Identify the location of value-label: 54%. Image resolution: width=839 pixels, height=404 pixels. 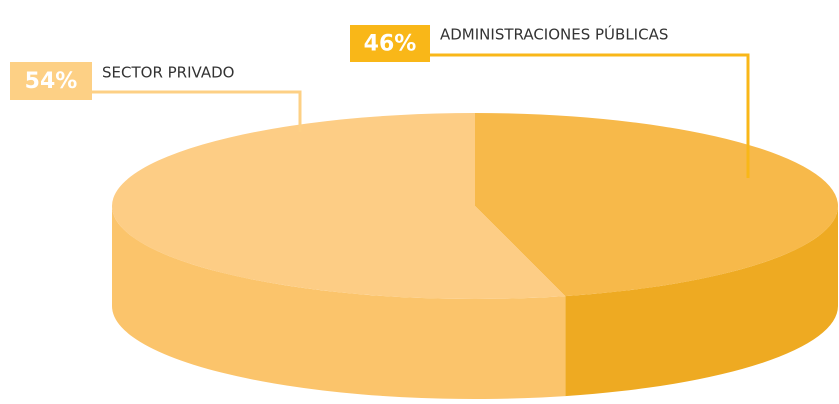
(51, 81).